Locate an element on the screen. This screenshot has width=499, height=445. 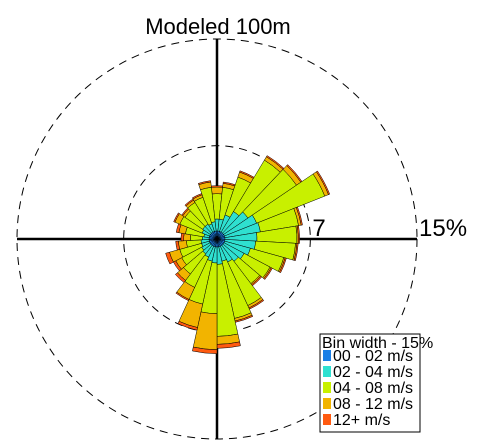
petal-dir5-bin4 is located at coordinates (323, 182).